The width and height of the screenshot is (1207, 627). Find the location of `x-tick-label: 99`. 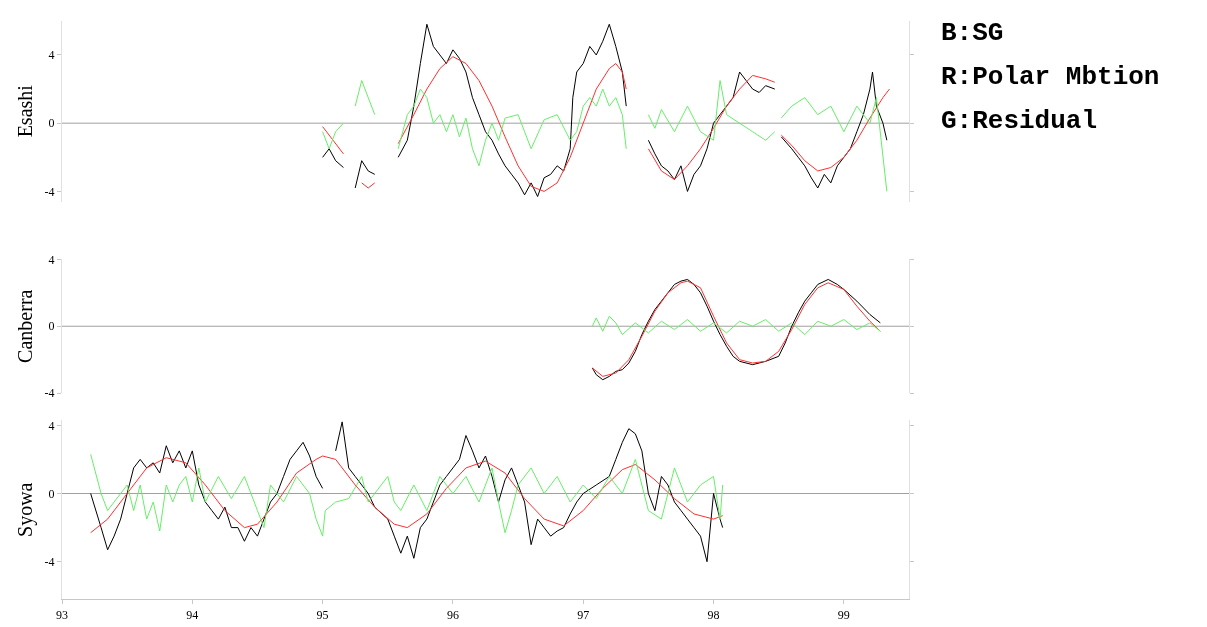

x-tick-label: 99 is located at coordinates (843, 614).